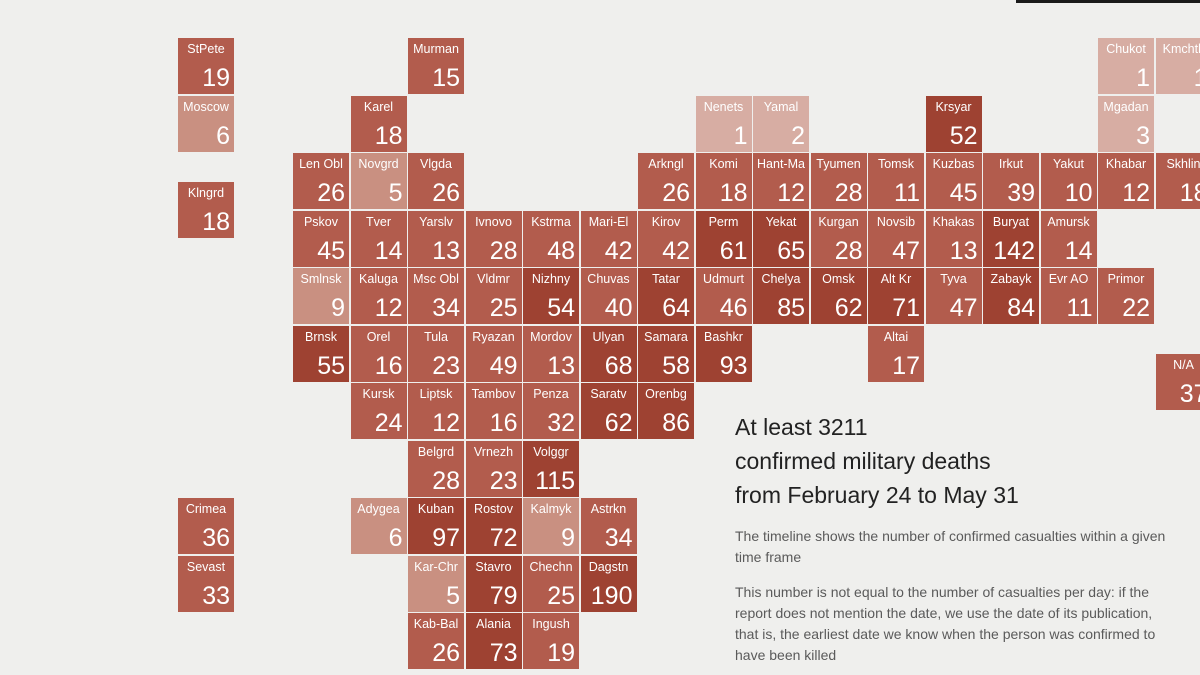  Describe the element at coordinates (1011, 181) in the screenshot. I see `region-tile-irkut: Irkut 39` at that location.